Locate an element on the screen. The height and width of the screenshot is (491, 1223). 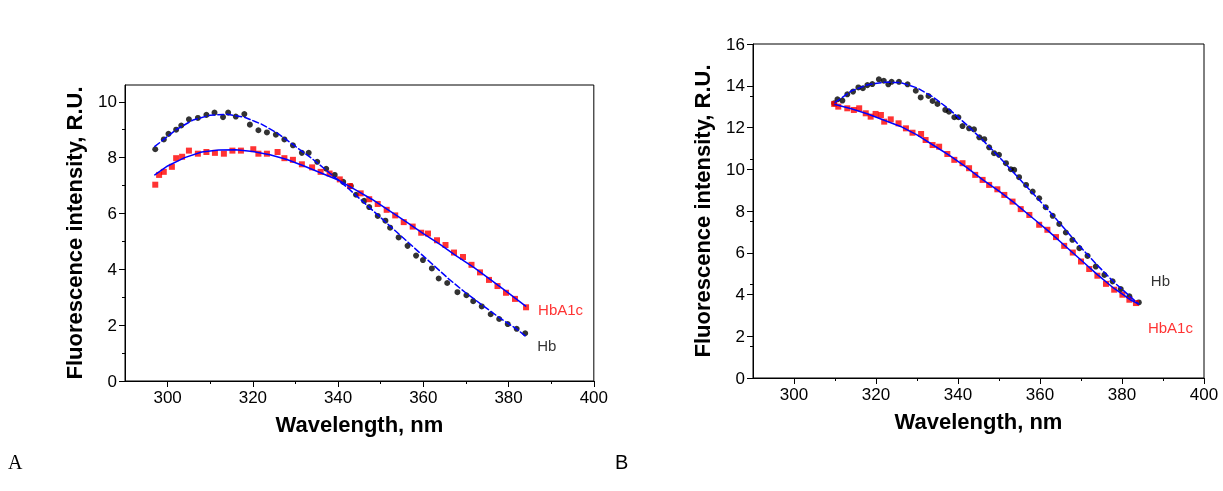
y-tick-label: 16 is located at coordinates (735, 44).